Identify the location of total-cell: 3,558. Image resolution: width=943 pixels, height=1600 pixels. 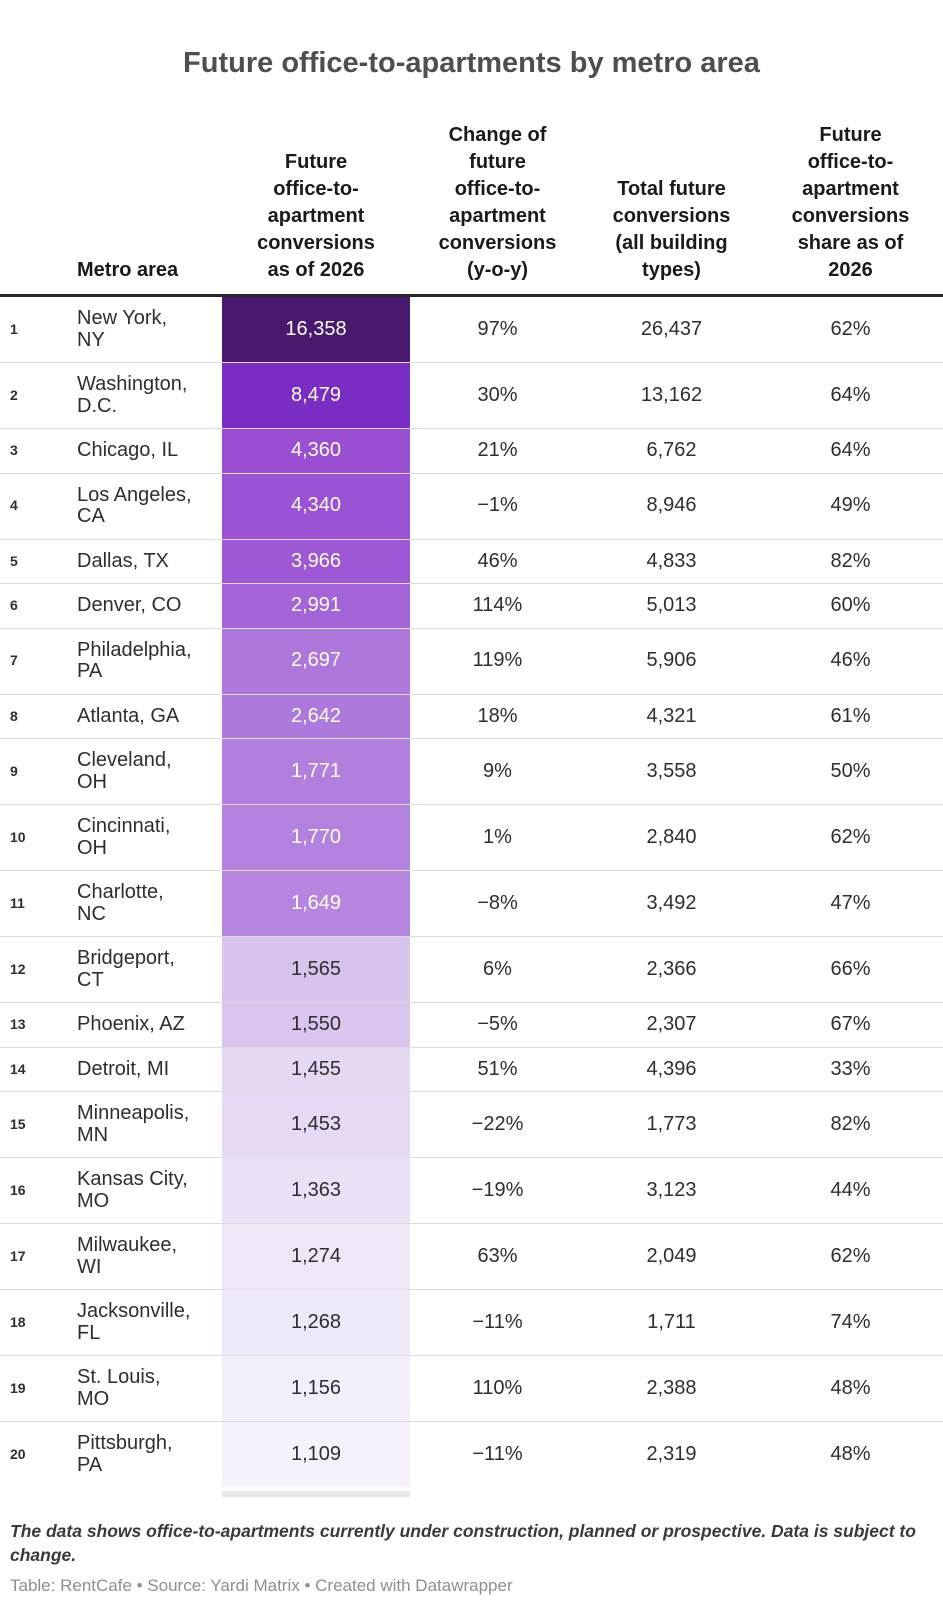
(671, 770).